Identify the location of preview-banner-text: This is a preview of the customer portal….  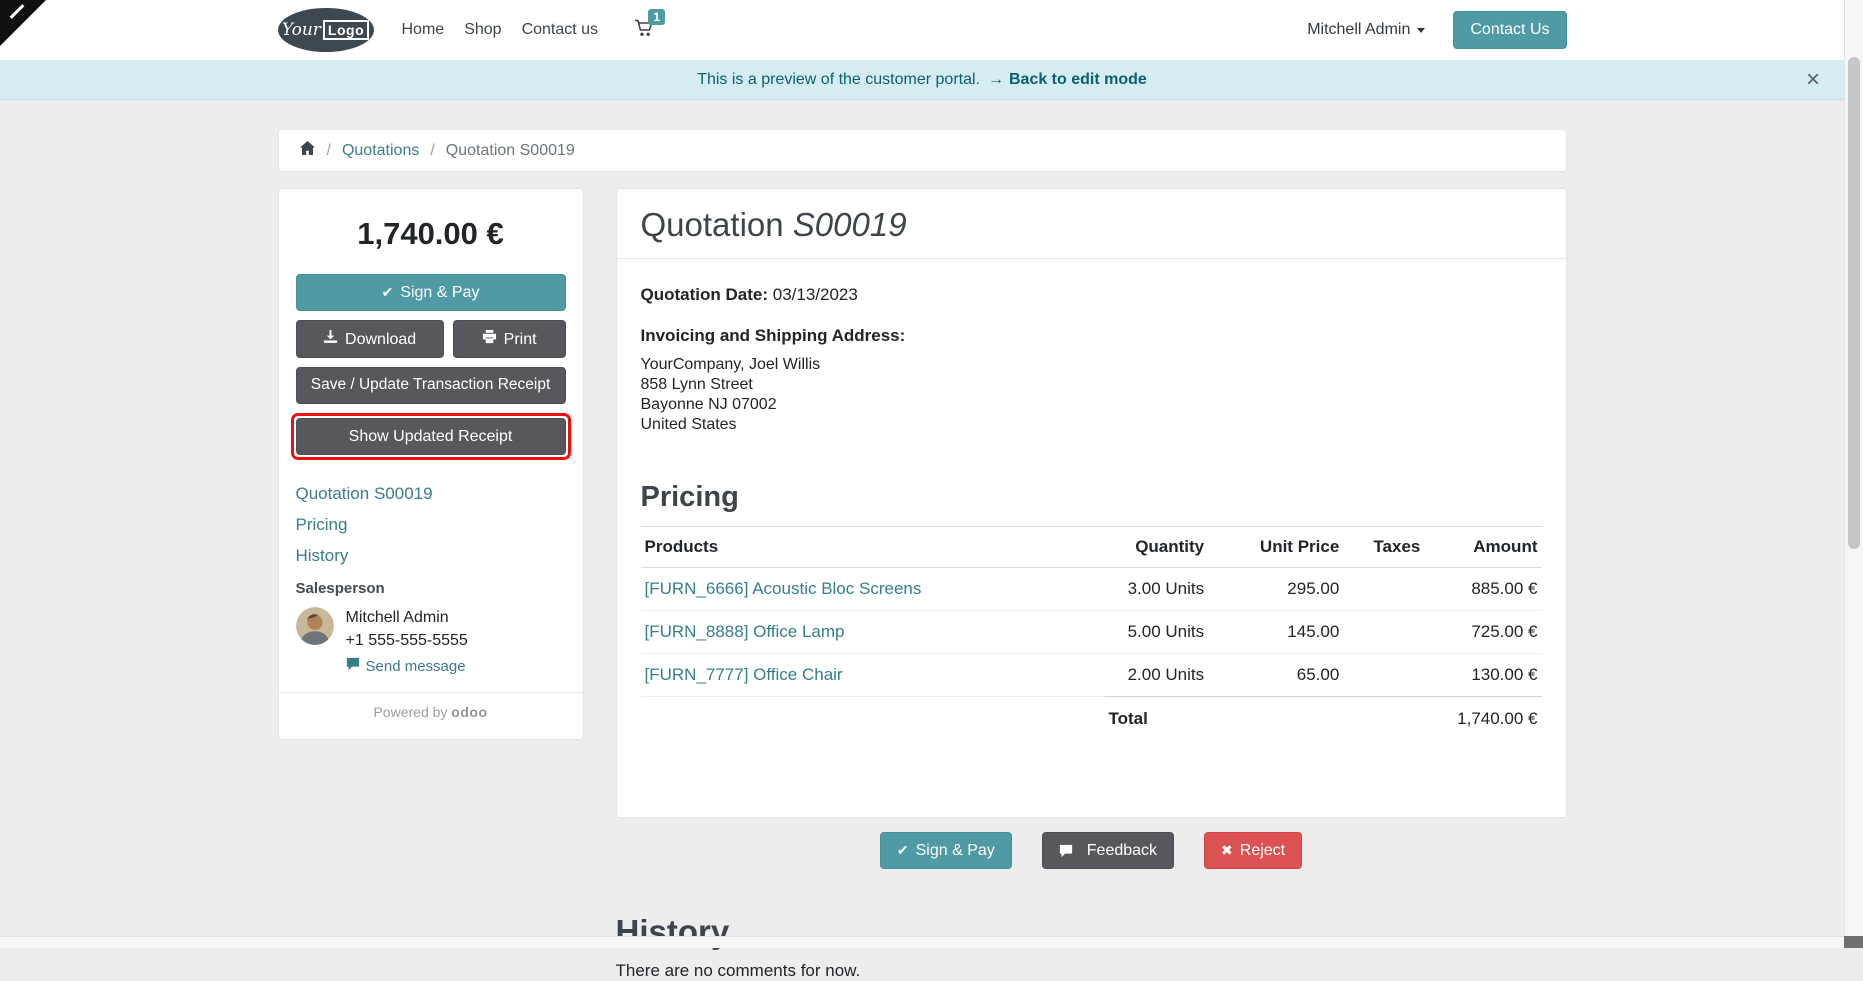
(838, 80).